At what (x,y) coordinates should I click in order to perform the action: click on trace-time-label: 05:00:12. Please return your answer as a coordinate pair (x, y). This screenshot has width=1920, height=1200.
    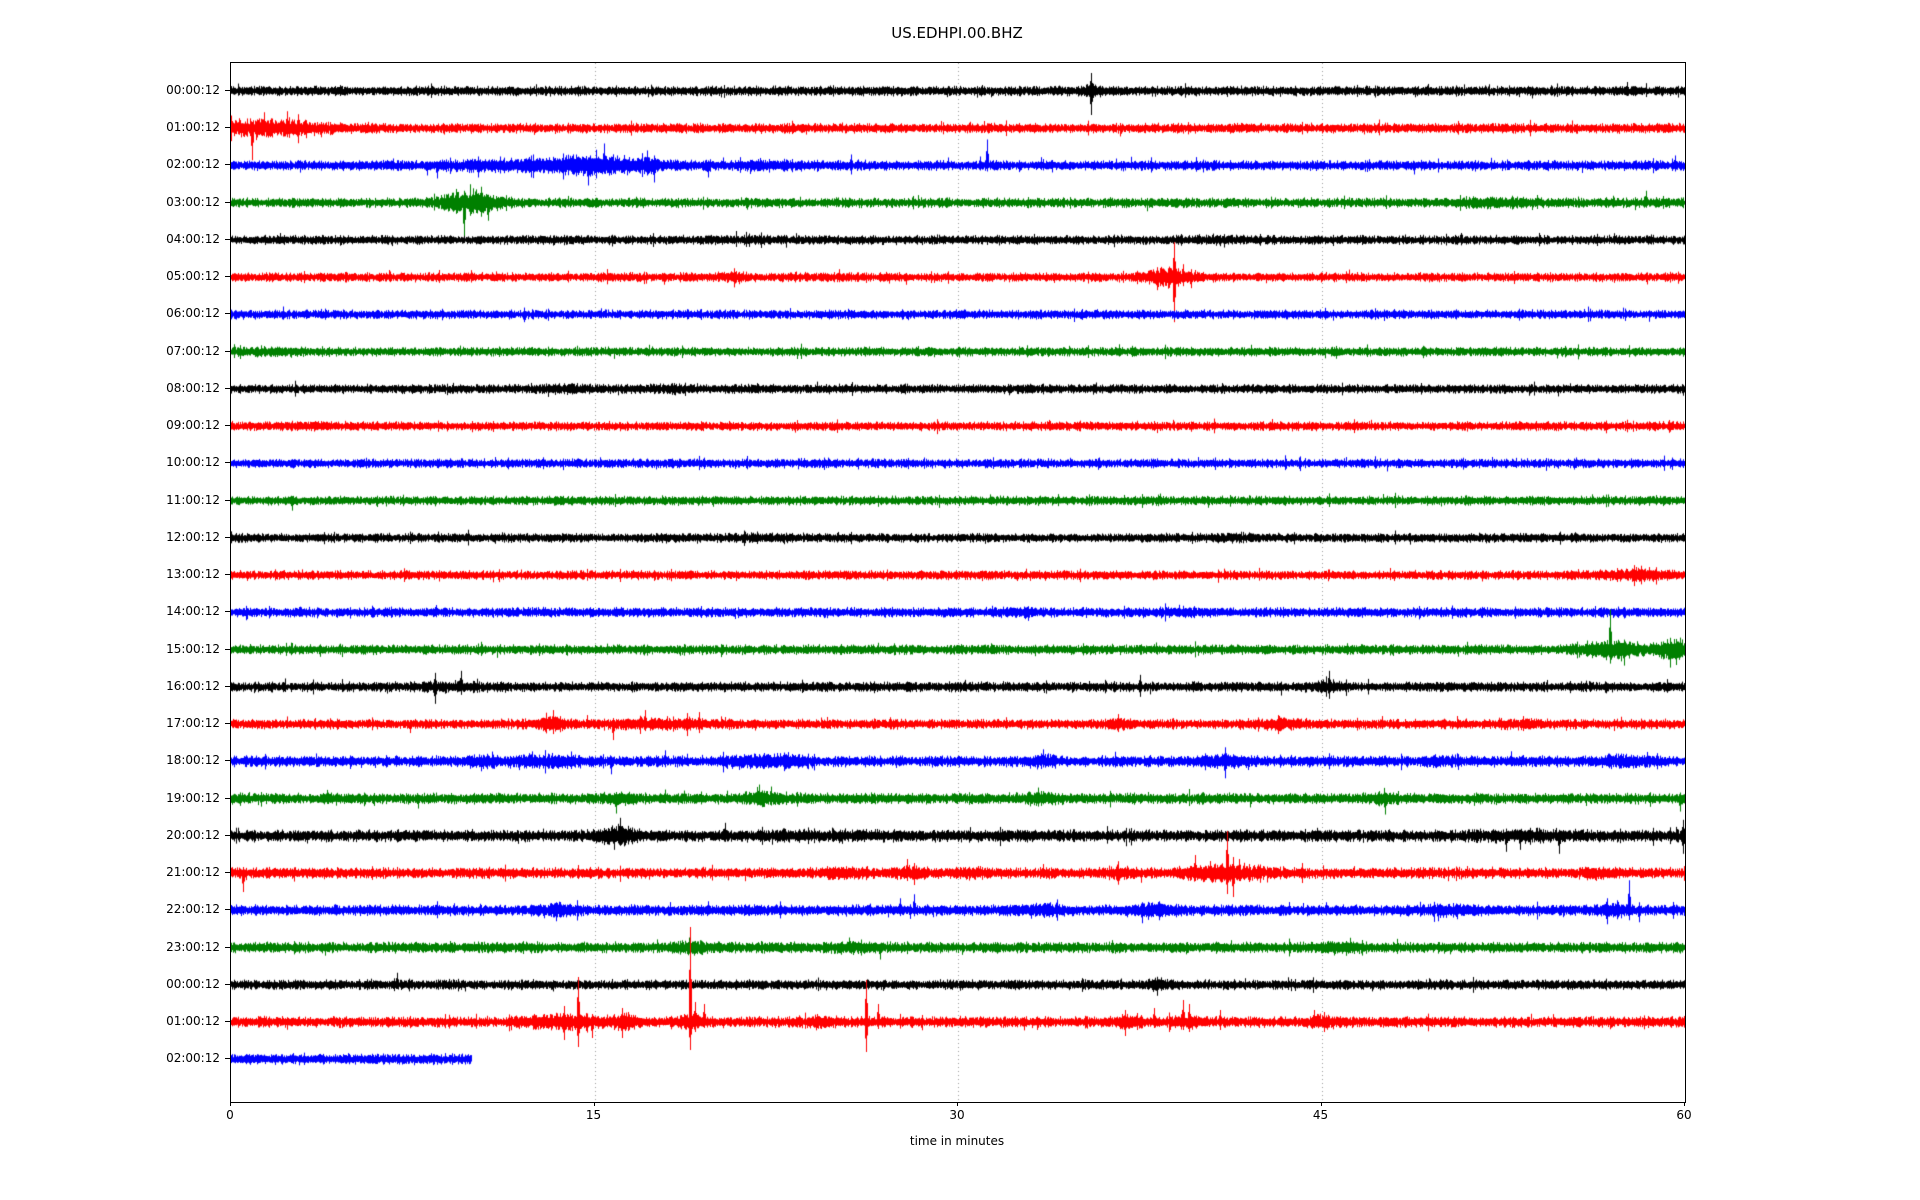
    Looking at the image, I should click on (193, 276).